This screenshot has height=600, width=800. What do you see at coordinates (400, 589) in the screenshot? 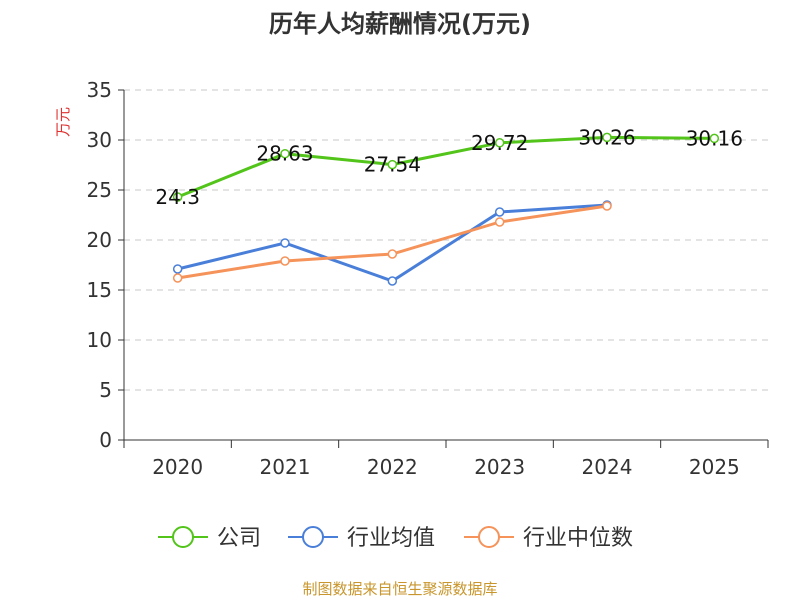
I see `source-note: 制图数据来自恒生聚源数据库` at bounding box center [400, 589].